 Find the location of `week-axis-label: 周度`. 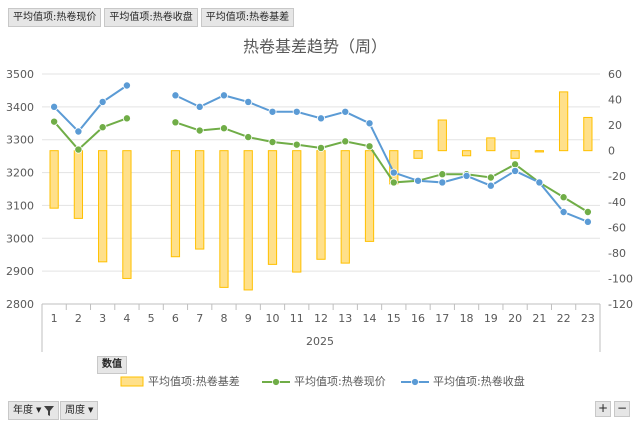

week-axis-label: 周度 is located at coordinates (75, 410).